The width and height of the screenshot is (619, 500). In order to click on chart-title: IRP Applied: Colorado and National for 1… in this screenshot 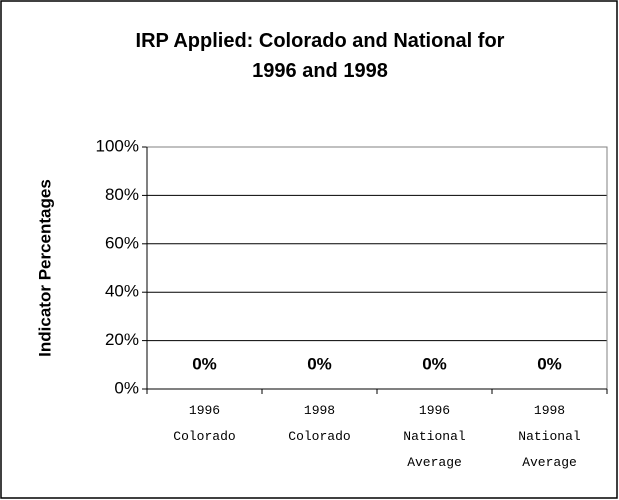, I will do `click(320, 56)`.